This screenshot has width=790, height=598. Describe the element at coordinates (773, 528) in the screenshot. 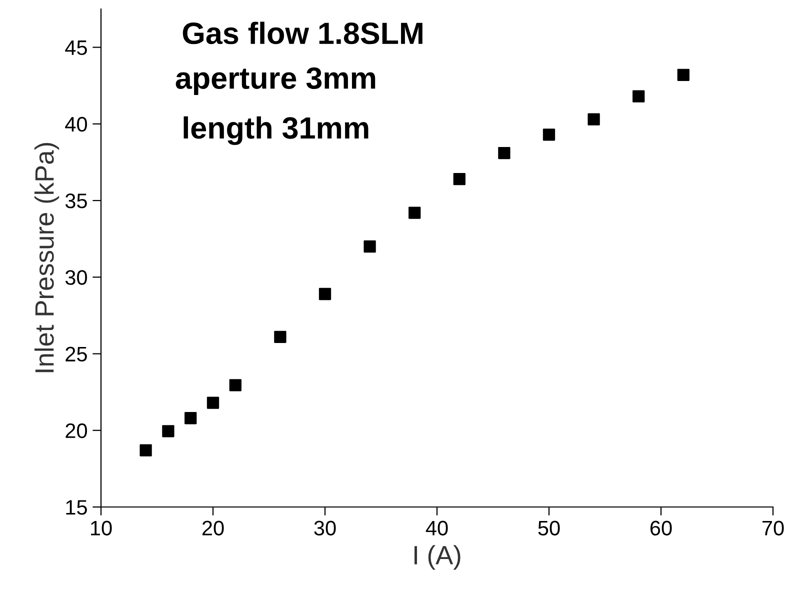

I see `x-tick-label: 70` at that location.